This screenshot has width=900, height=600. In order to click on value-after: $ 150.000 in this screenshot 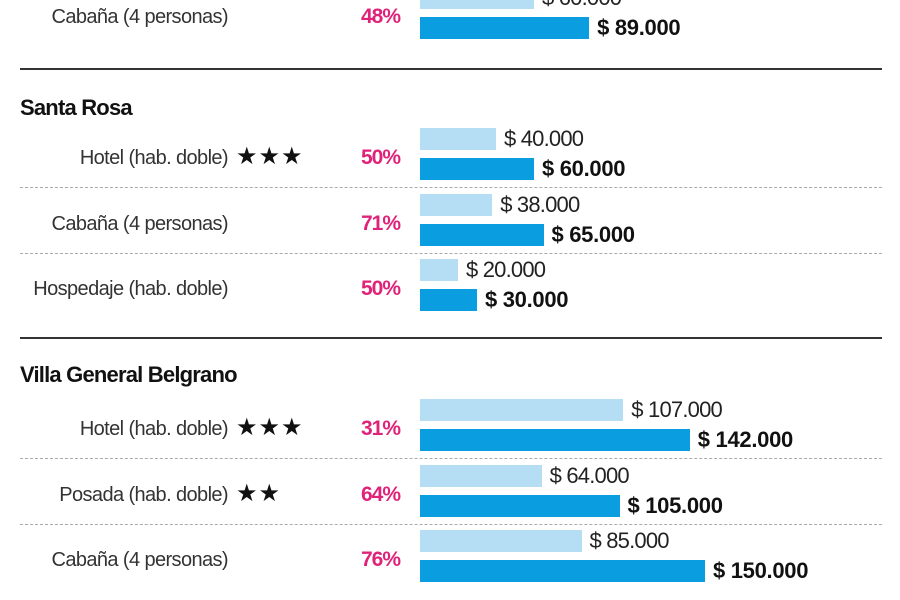, I will do `click(761, 570)`.